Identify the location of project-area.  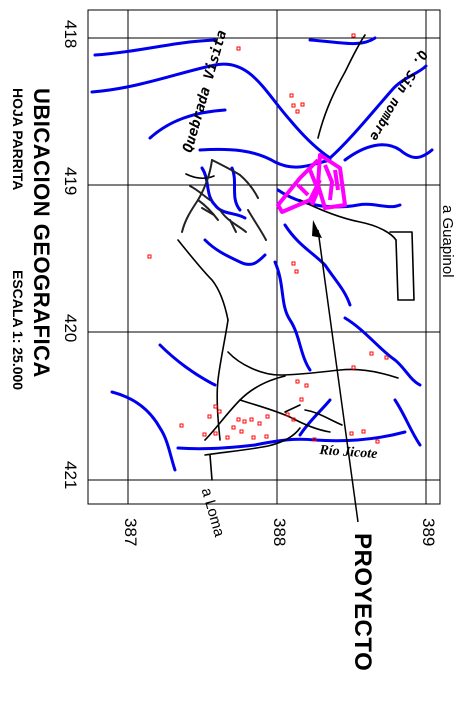
(311, 183).